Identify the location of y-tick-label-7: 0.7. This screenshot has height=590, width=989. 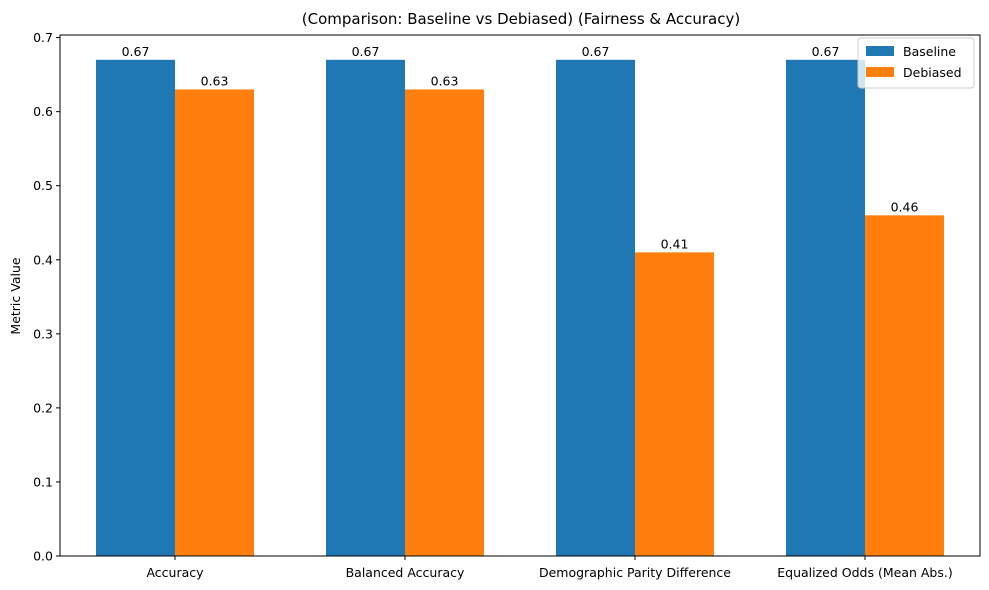
(43, 37).